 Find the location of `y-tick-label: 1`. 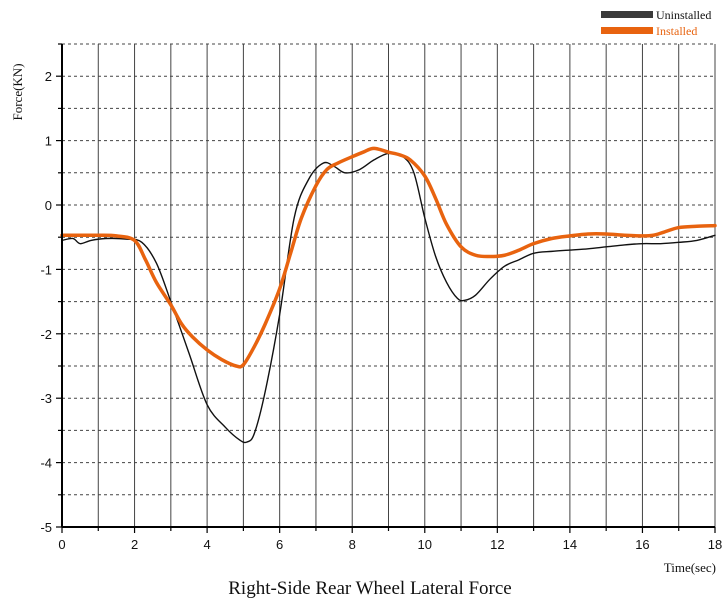

y-tick-label: 1 is located at coordinates (48, 141).